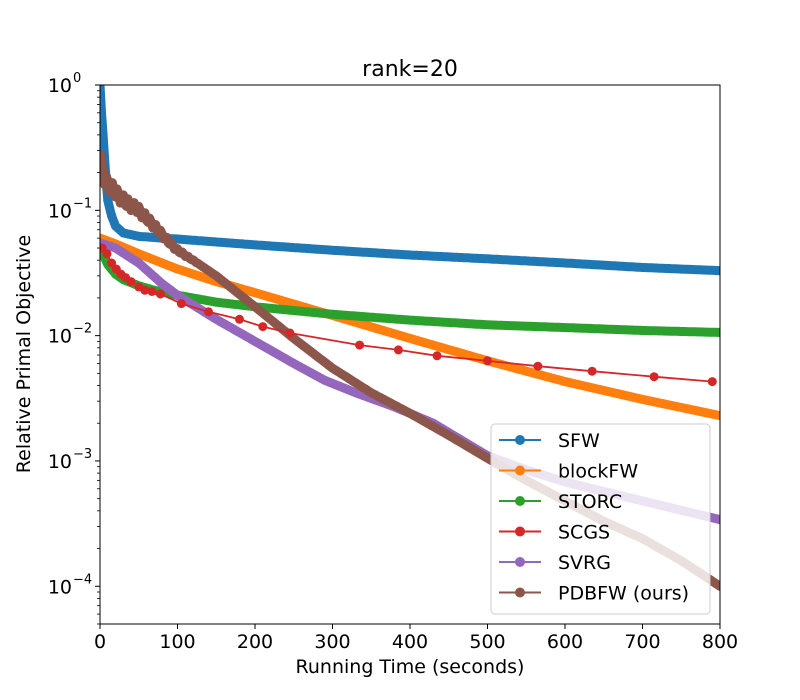  Describe the element at coordinates (82, 203) in the screenshot. I see `y-tick-exponent: −1` at that location.